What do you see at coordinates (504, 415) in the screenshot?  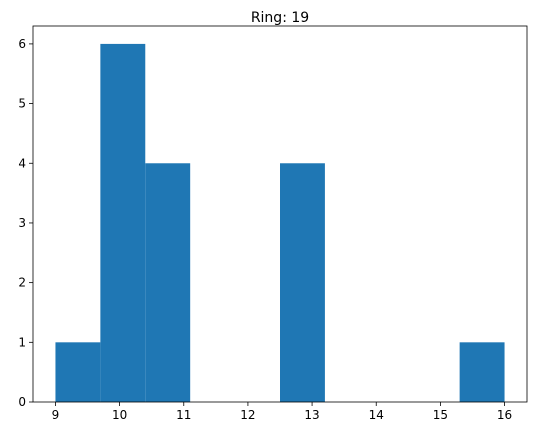 I see `x-tick-label: 16` at bounding box center [504, 415].